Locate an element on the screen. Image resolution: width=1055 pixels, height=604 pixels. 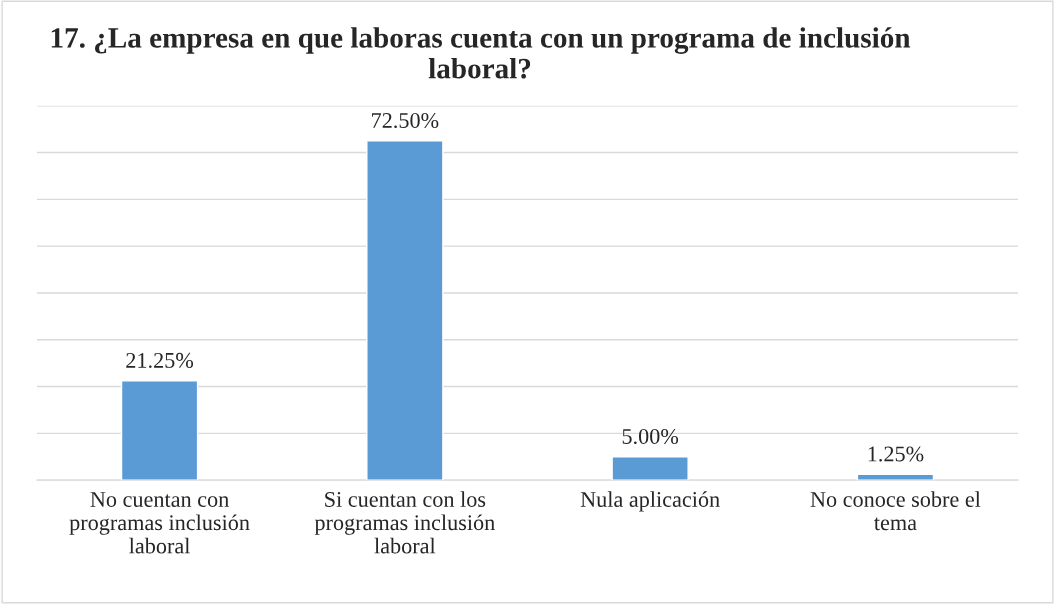
data-label: 1.25% is located at coordinates (896, 454).